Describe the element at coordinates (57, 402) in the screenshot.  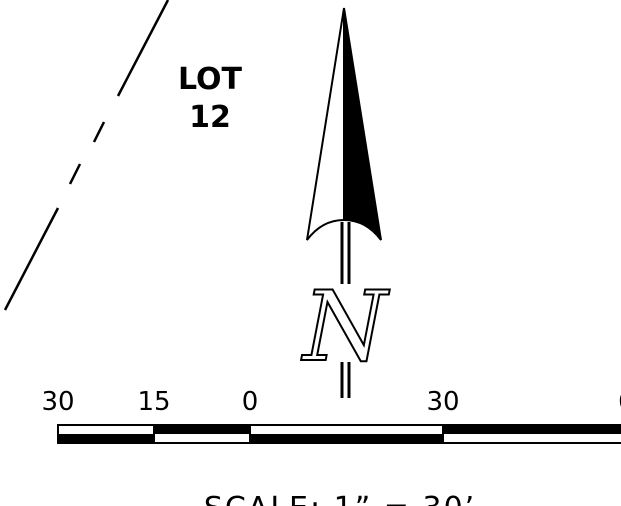
I see `scale-tick-label-30-left: 30` at that location.